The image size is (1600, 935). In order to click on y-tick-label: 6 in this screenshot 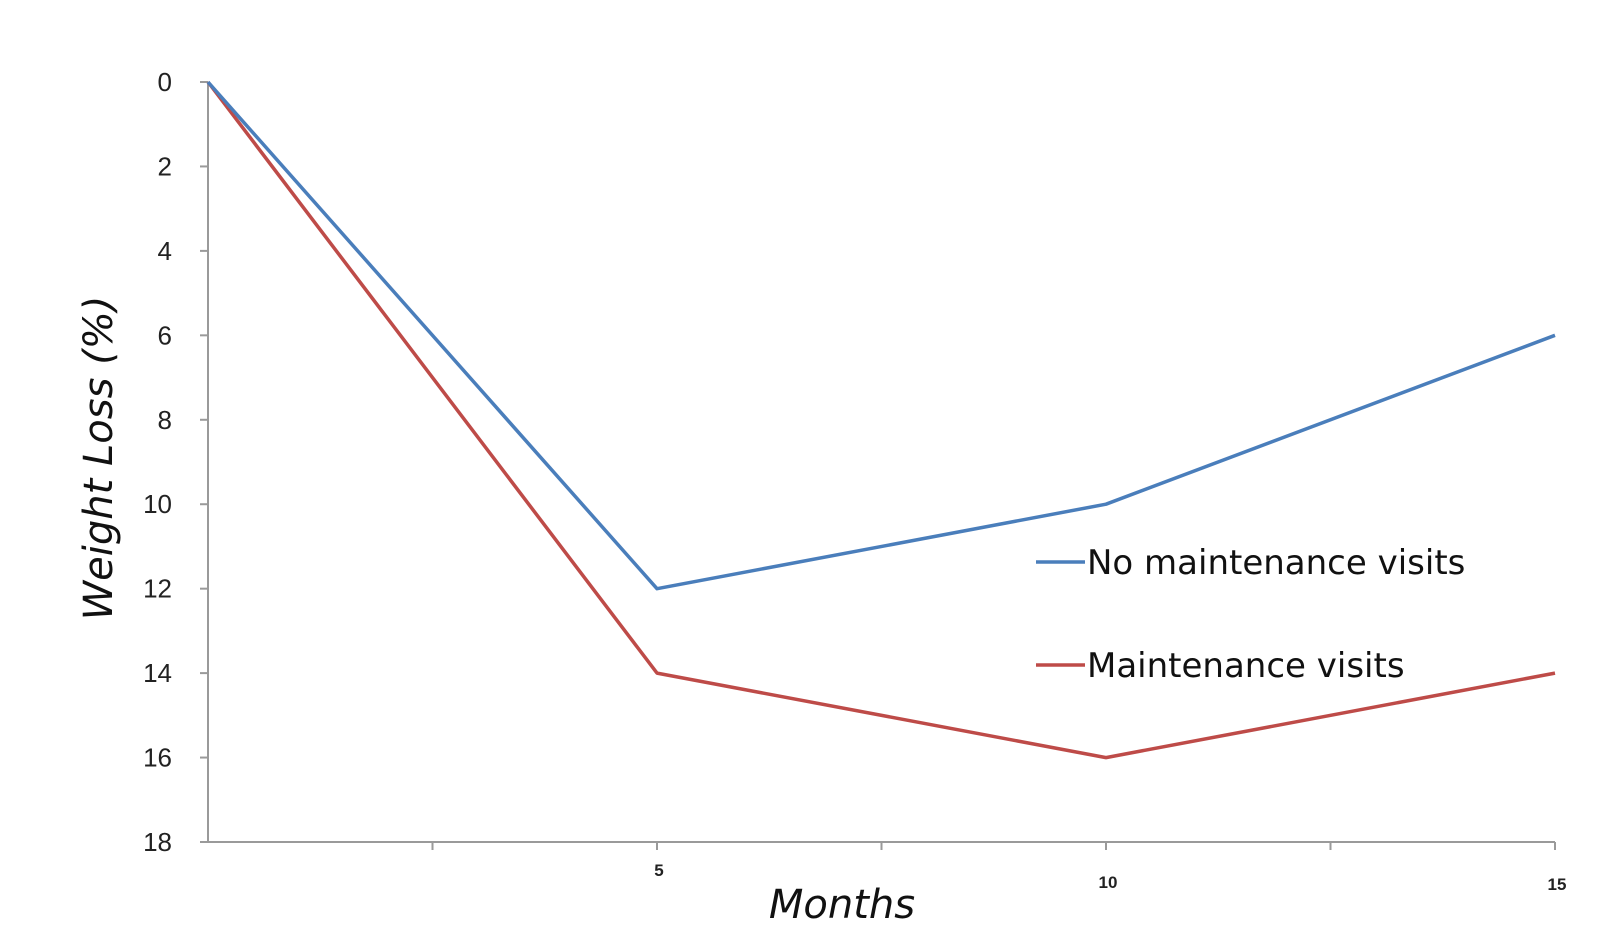, I will do `click(165, 335)`.